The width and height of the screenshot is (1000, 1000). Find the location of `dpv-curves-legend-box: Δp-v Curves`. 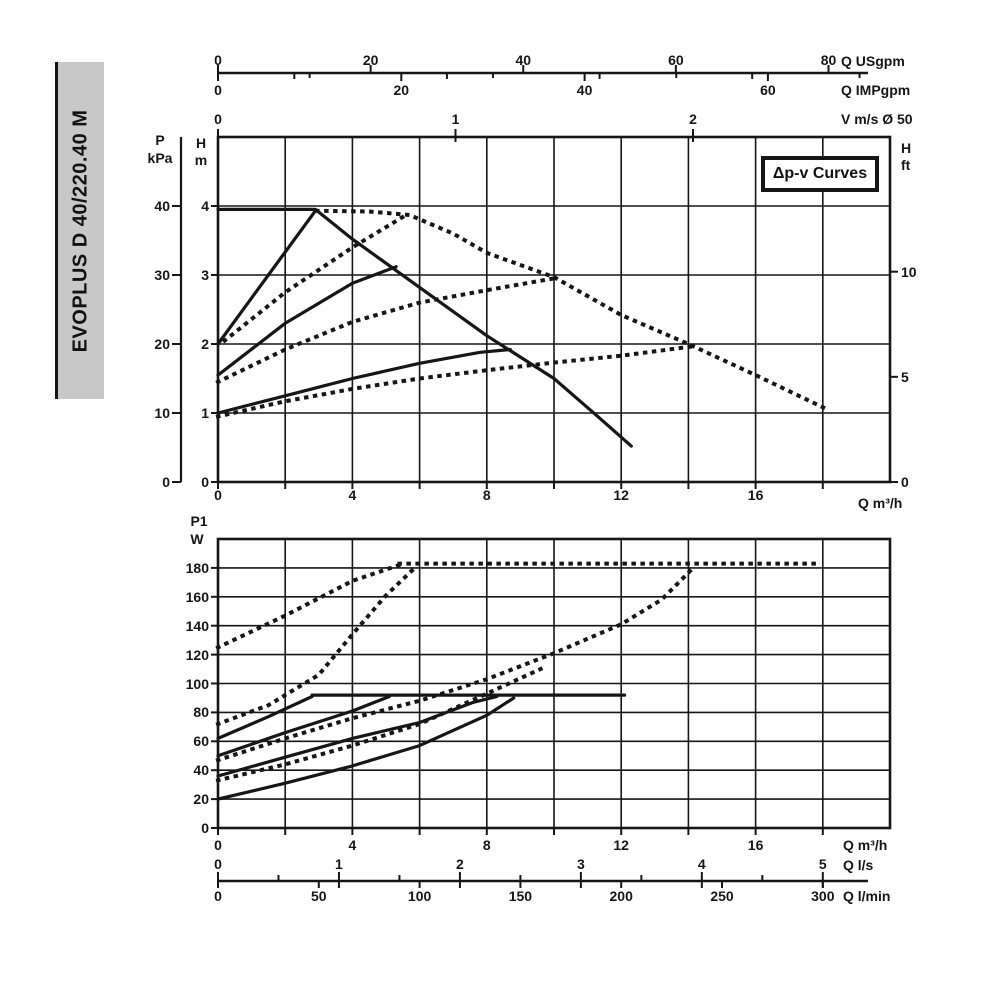

dpv-curves-legend-box: Δp-v Curves is located at coordinates (820, 174).